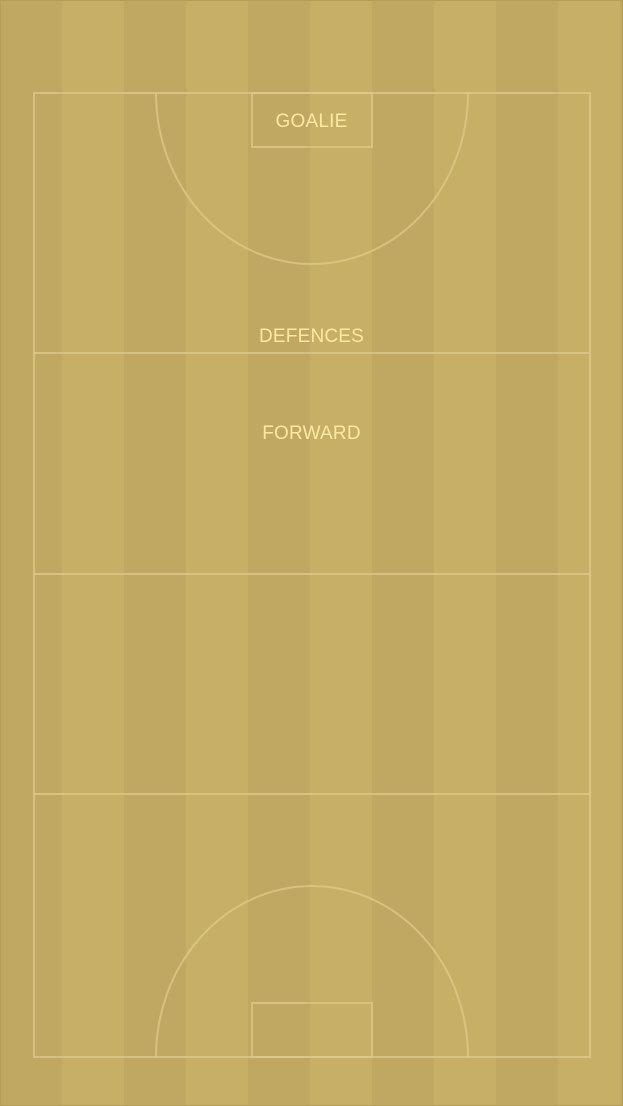 The width and height of the screenshot is (623, 1106). I want to click on goalie-position-label: GOALIE, so click(311, 121).